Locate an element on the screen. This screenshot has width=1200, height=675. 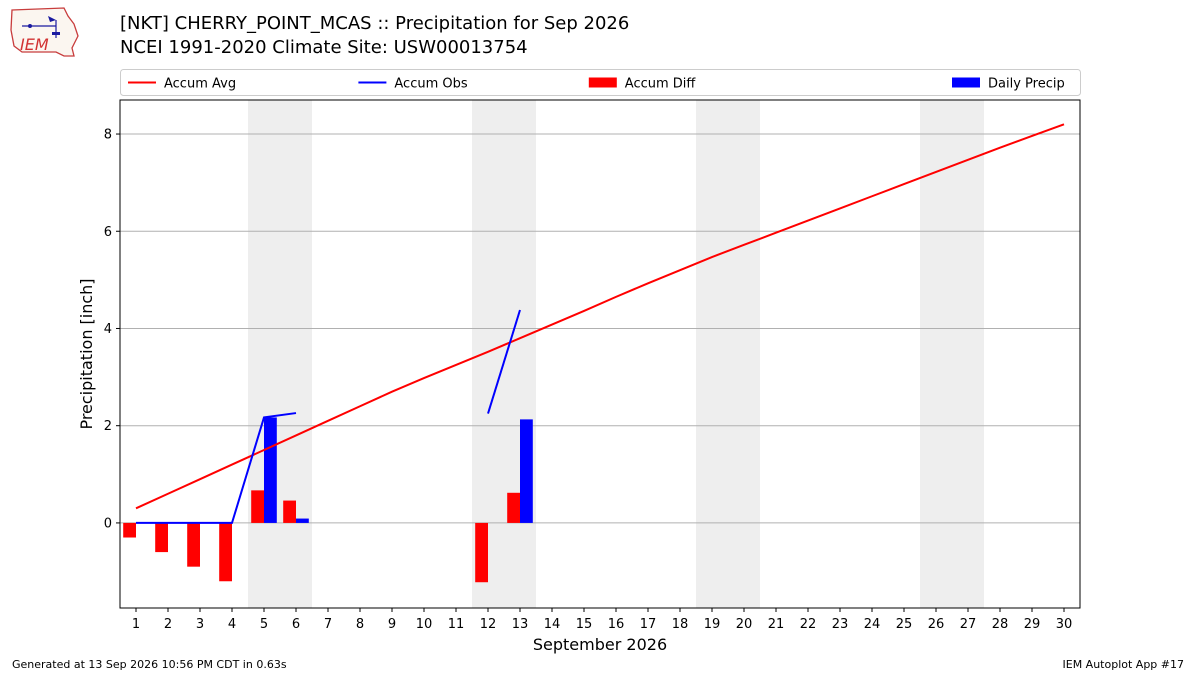
x-tick-label: 9 is located at coordinates (392, 624).